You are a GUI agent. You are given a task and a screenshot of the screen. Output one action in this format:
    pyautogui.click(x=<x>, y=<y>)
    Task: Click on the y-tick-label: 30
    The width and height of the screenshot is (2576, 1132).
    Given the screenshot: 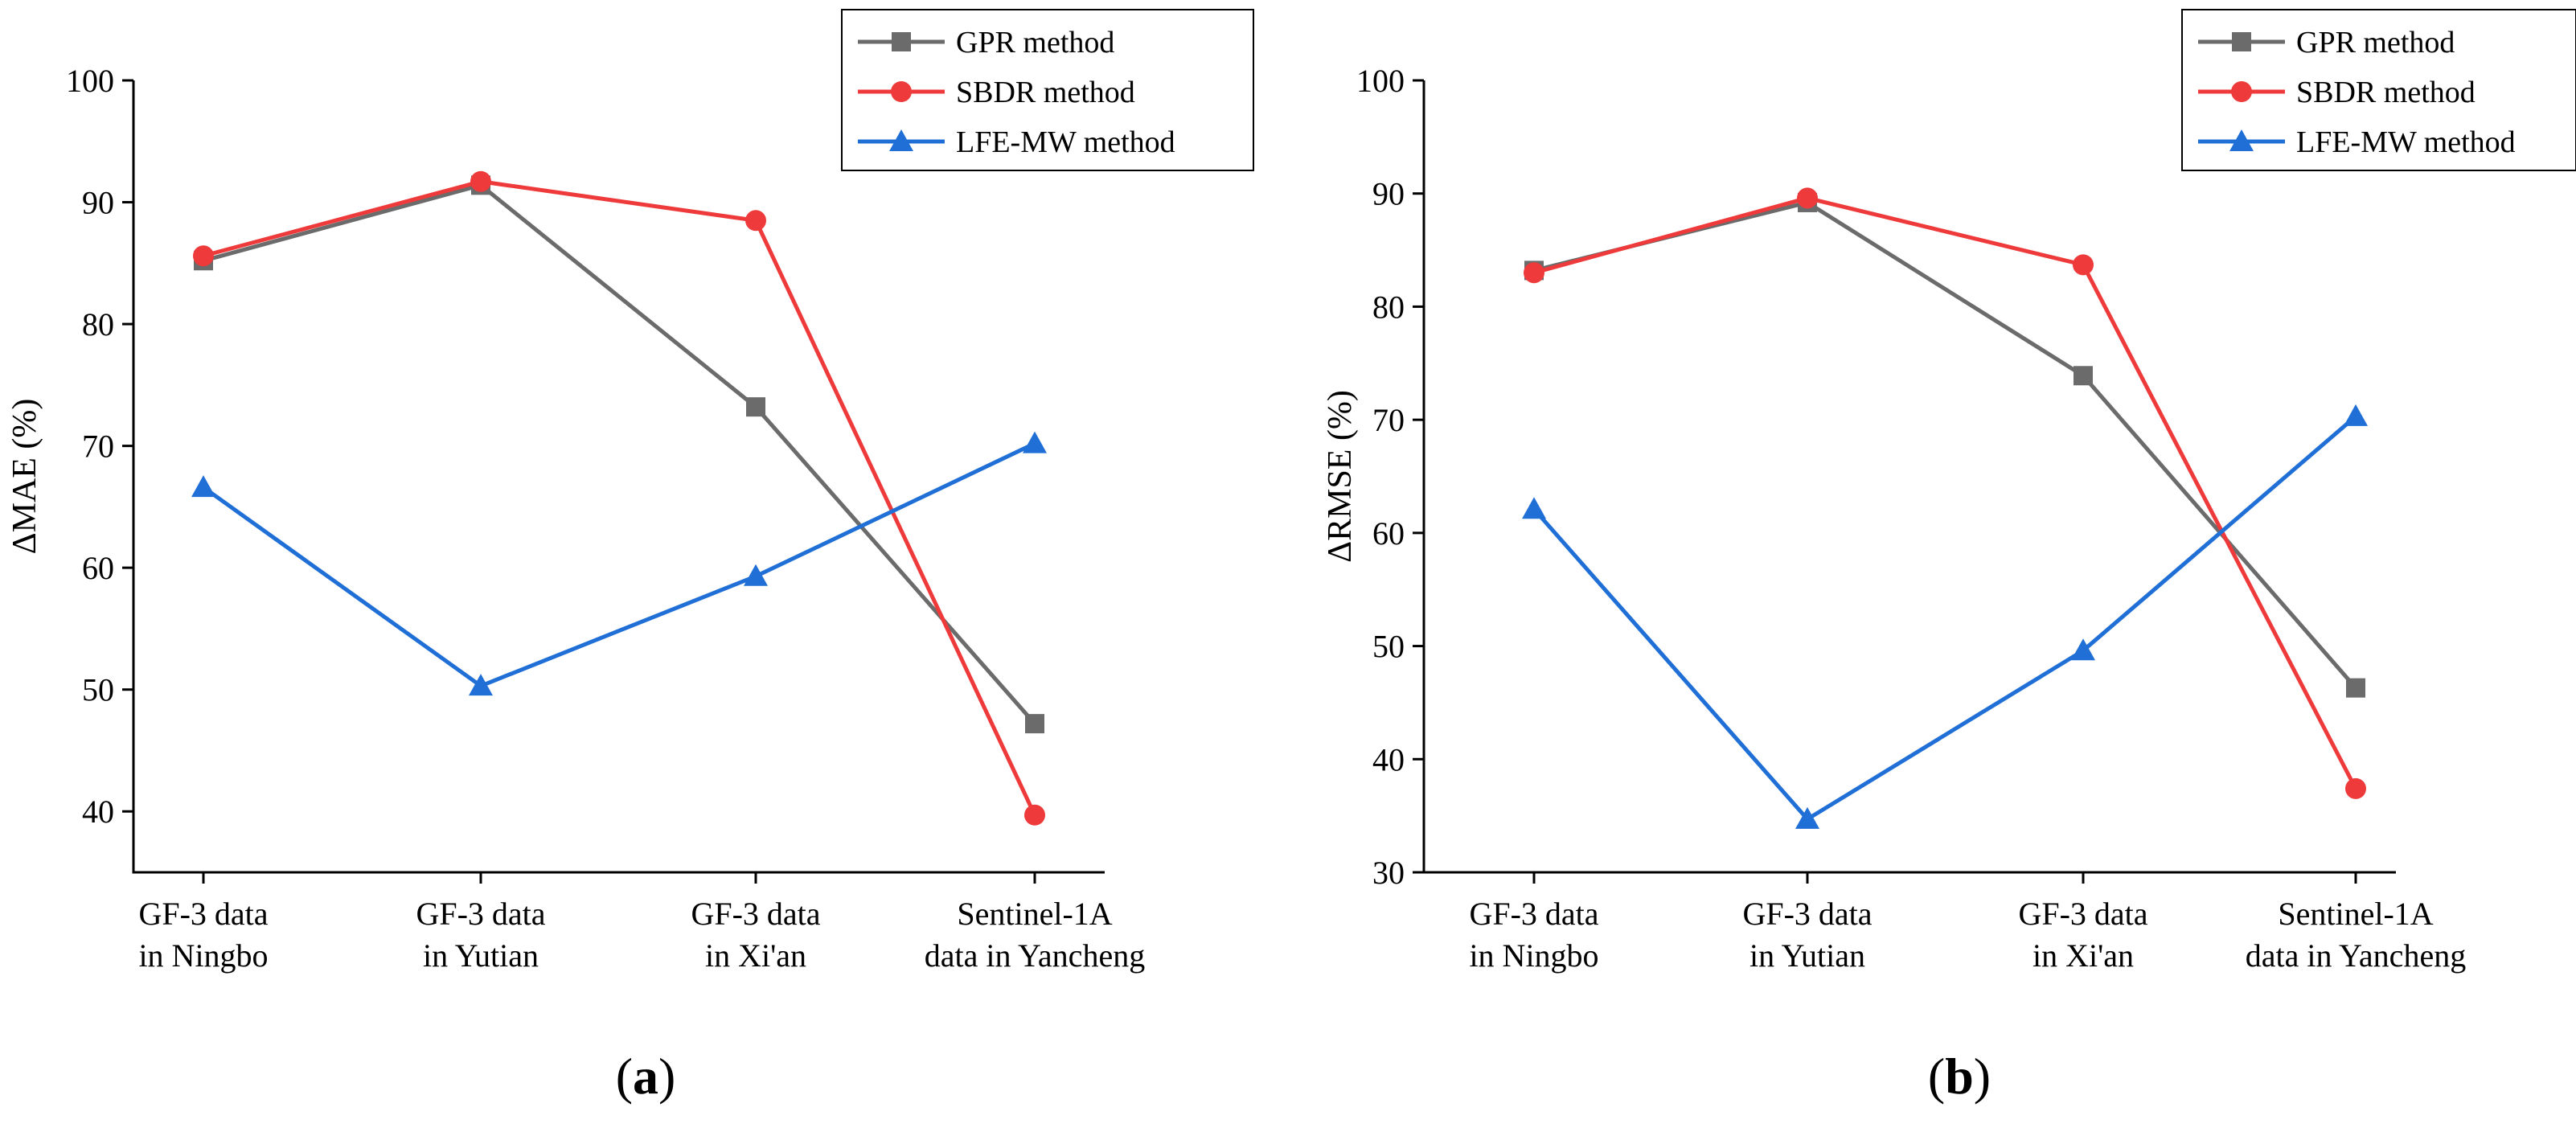 What is the action you would take?
    pyautogui.click(x=1388, y=873)
    